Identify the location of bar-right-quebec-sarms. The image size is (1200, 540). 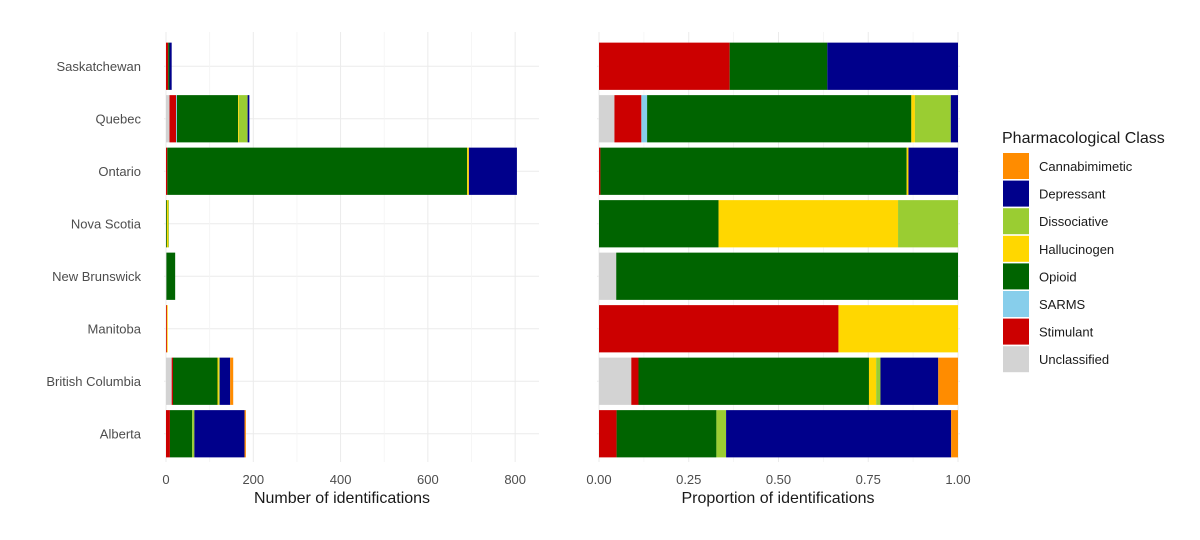
(644, 119).